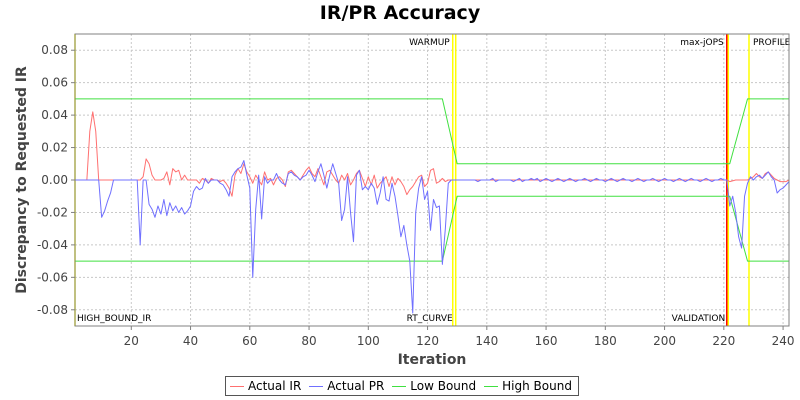  What do you see at coordinates (308, 341) in the screenshot?
I see `x-tick-label: 80` at bounding box center [308, 341].